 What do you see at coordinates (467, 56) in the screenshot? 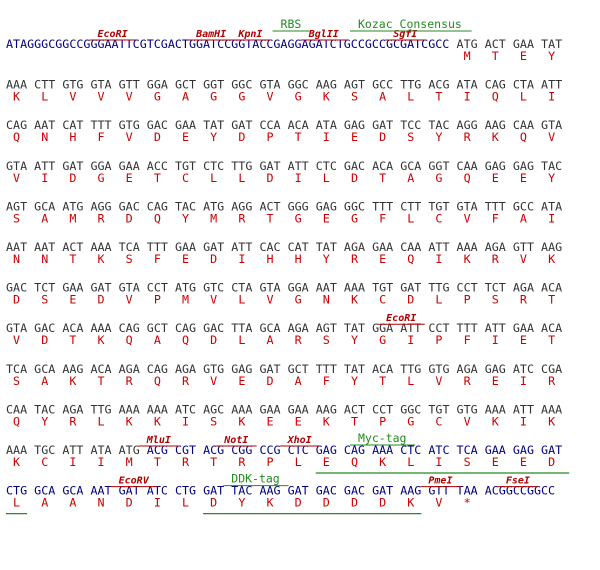
I see `amino-acid: M` at bounding box center [467, 56].